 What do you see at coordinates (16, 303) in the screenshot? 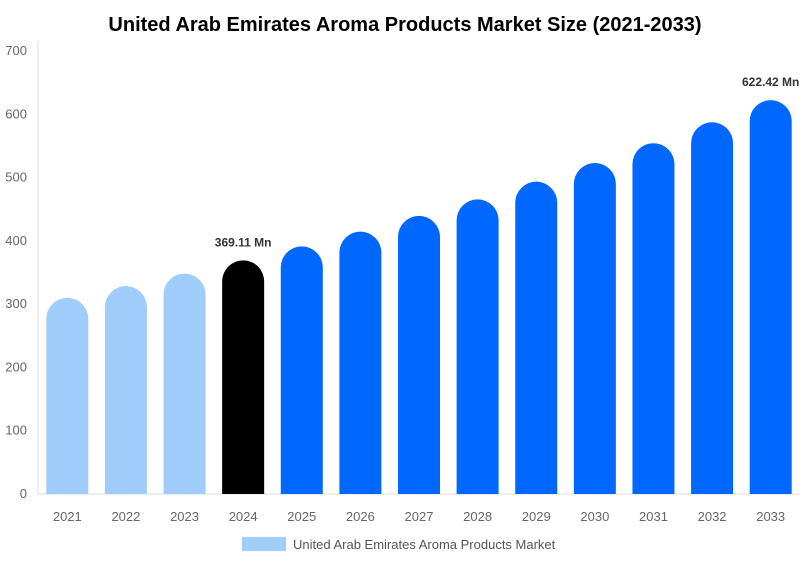
I see `y-tick-label: 300` at bounding box center [16, 303].